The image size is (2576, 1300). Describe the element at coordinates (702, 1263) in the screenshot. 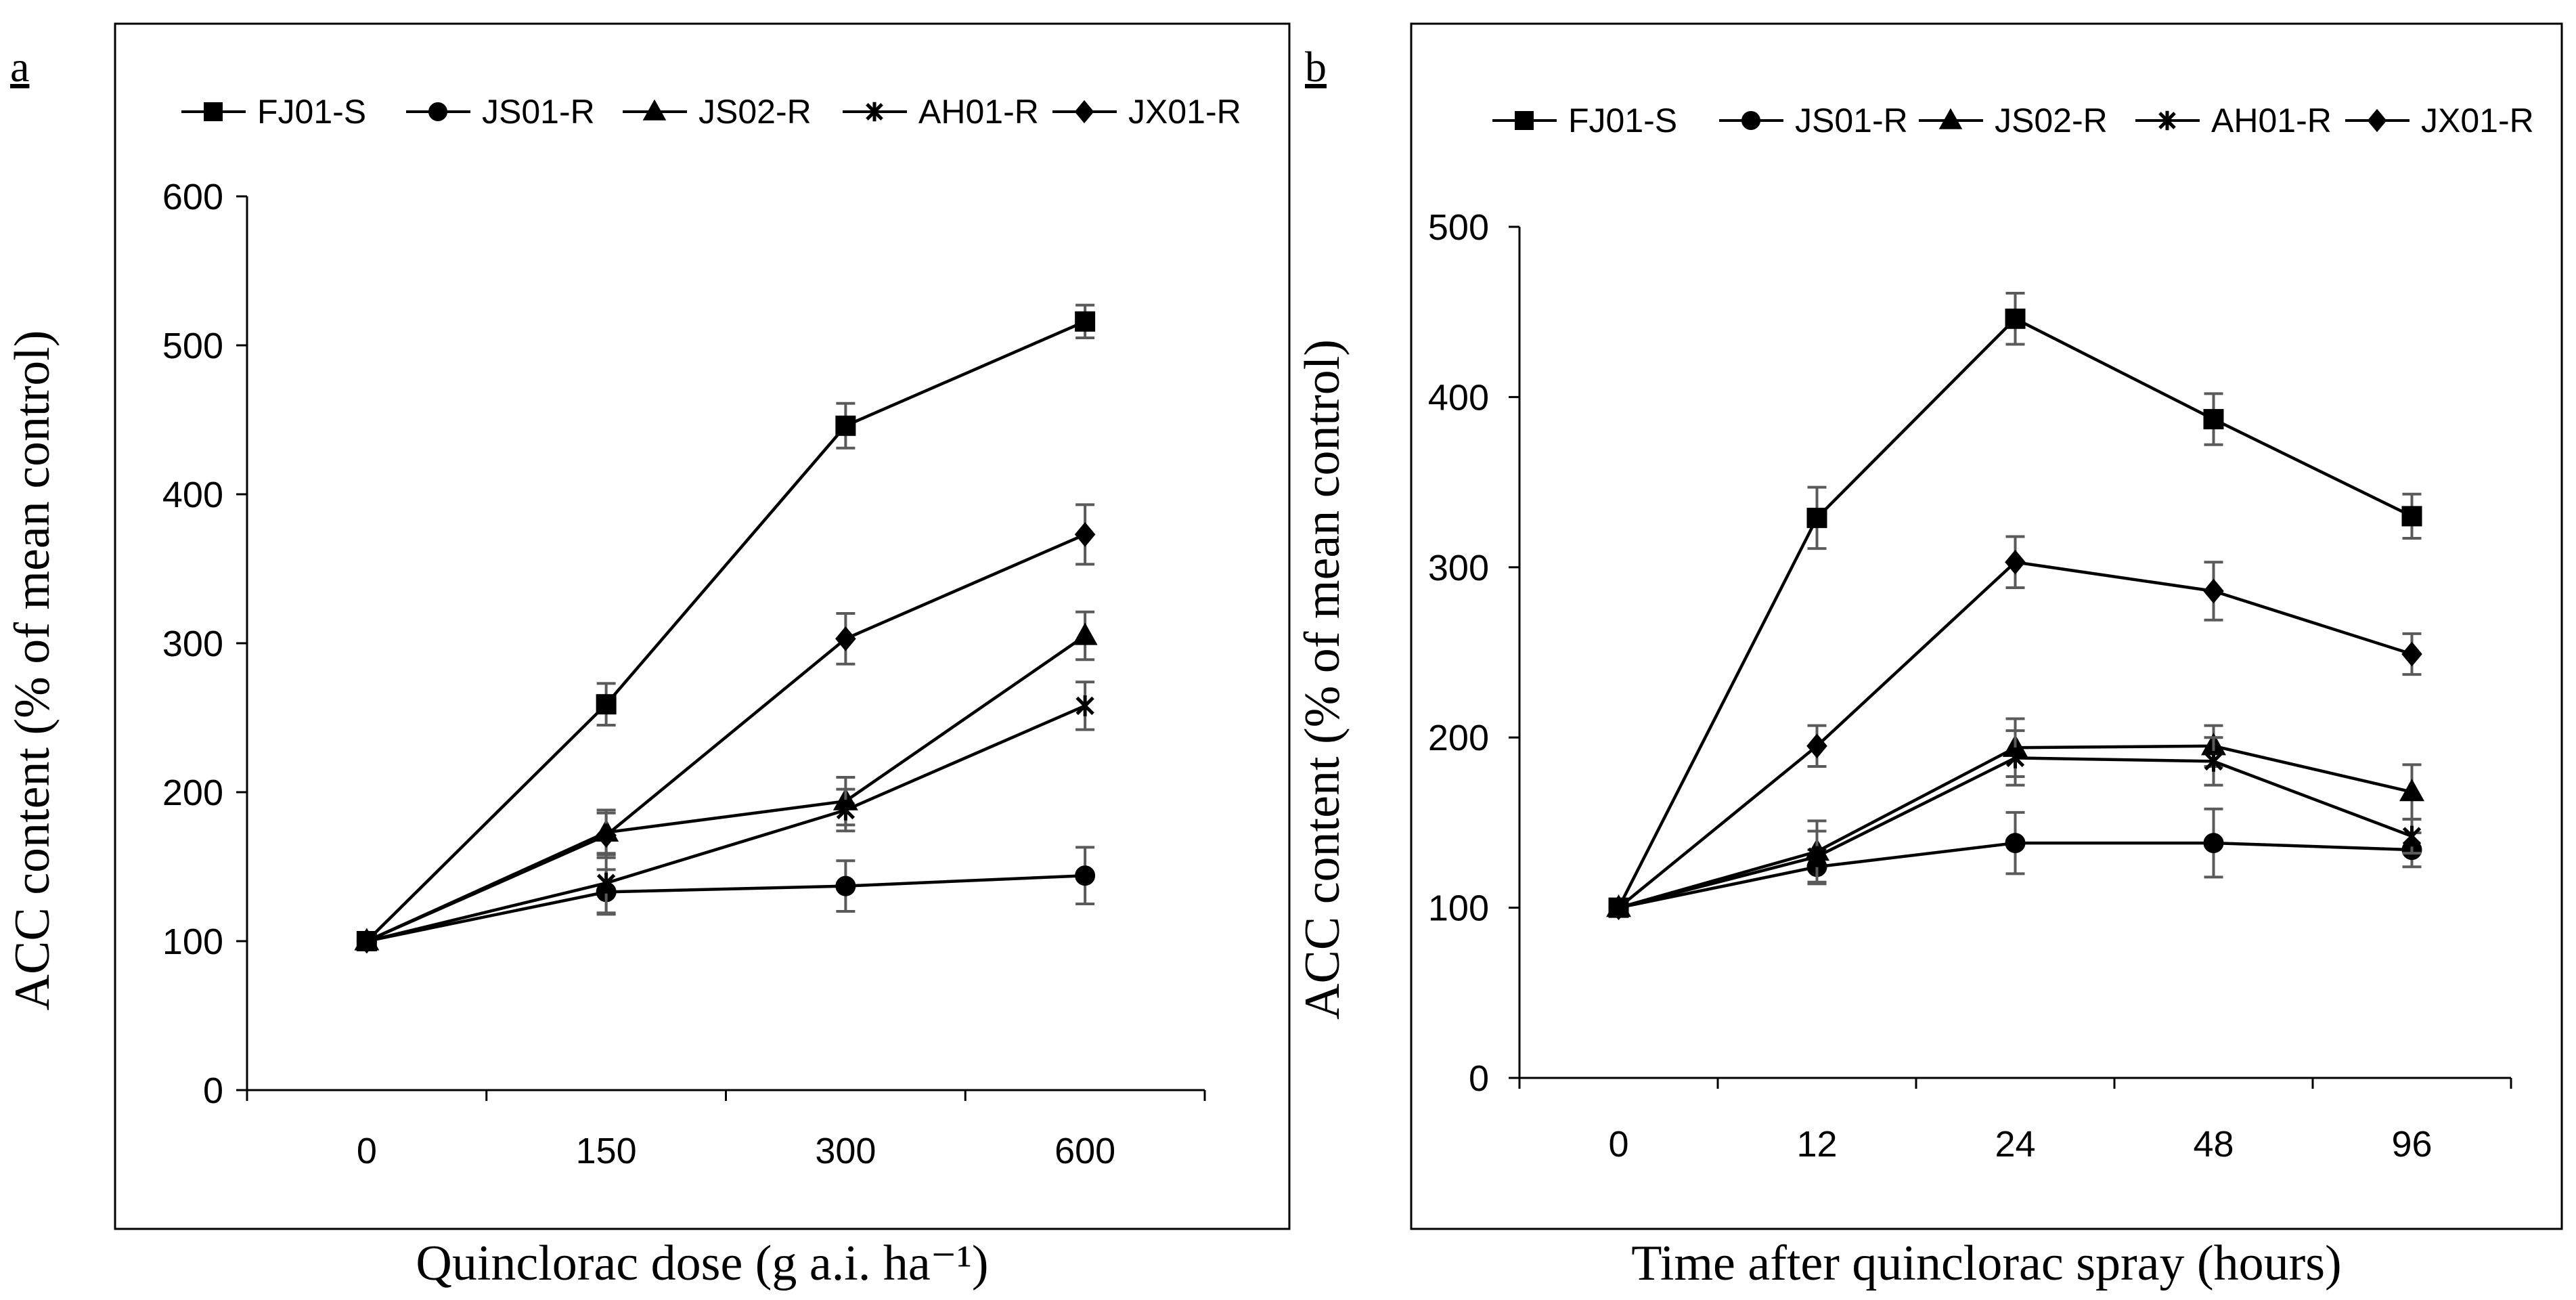

I see `x-axis-title: Quinclorac dose (g a.i. ha⁻¹)` at that location.